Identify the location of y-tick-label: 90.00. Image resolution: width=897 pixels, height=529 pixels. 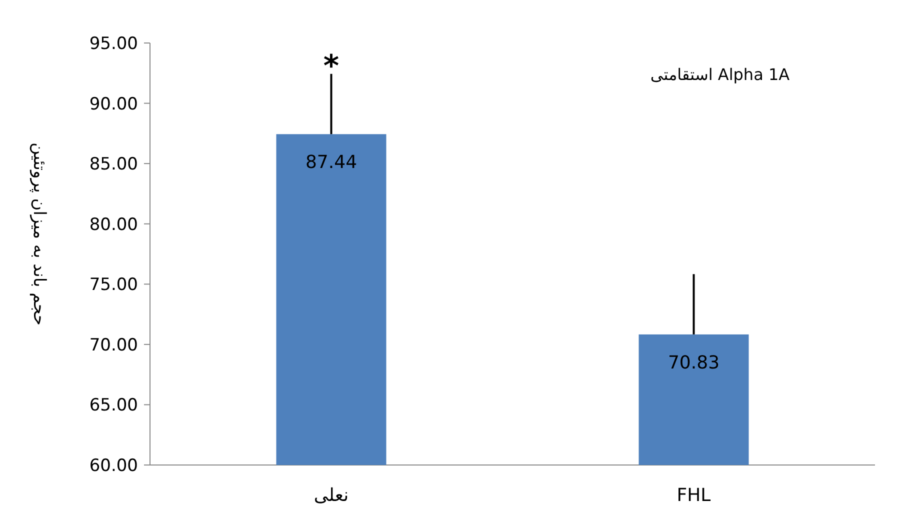
(113, 104).